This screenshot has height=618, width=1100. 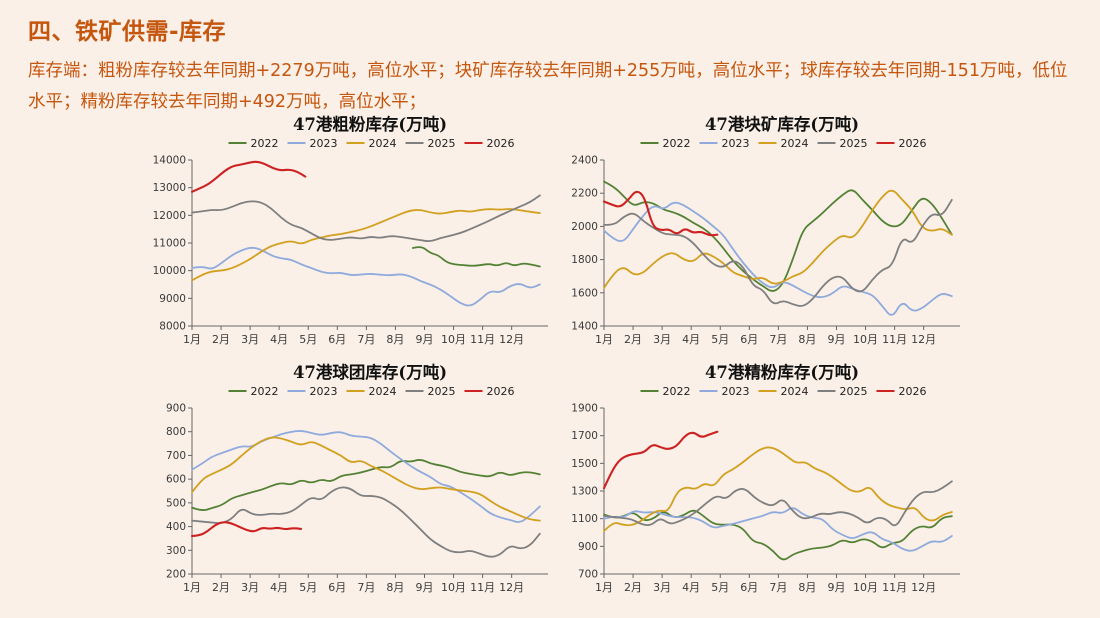 What do you see at coordinates (584, 260) in the screenshot?
I see `y-tick-label: 1800` at bounding box center [584, 260].